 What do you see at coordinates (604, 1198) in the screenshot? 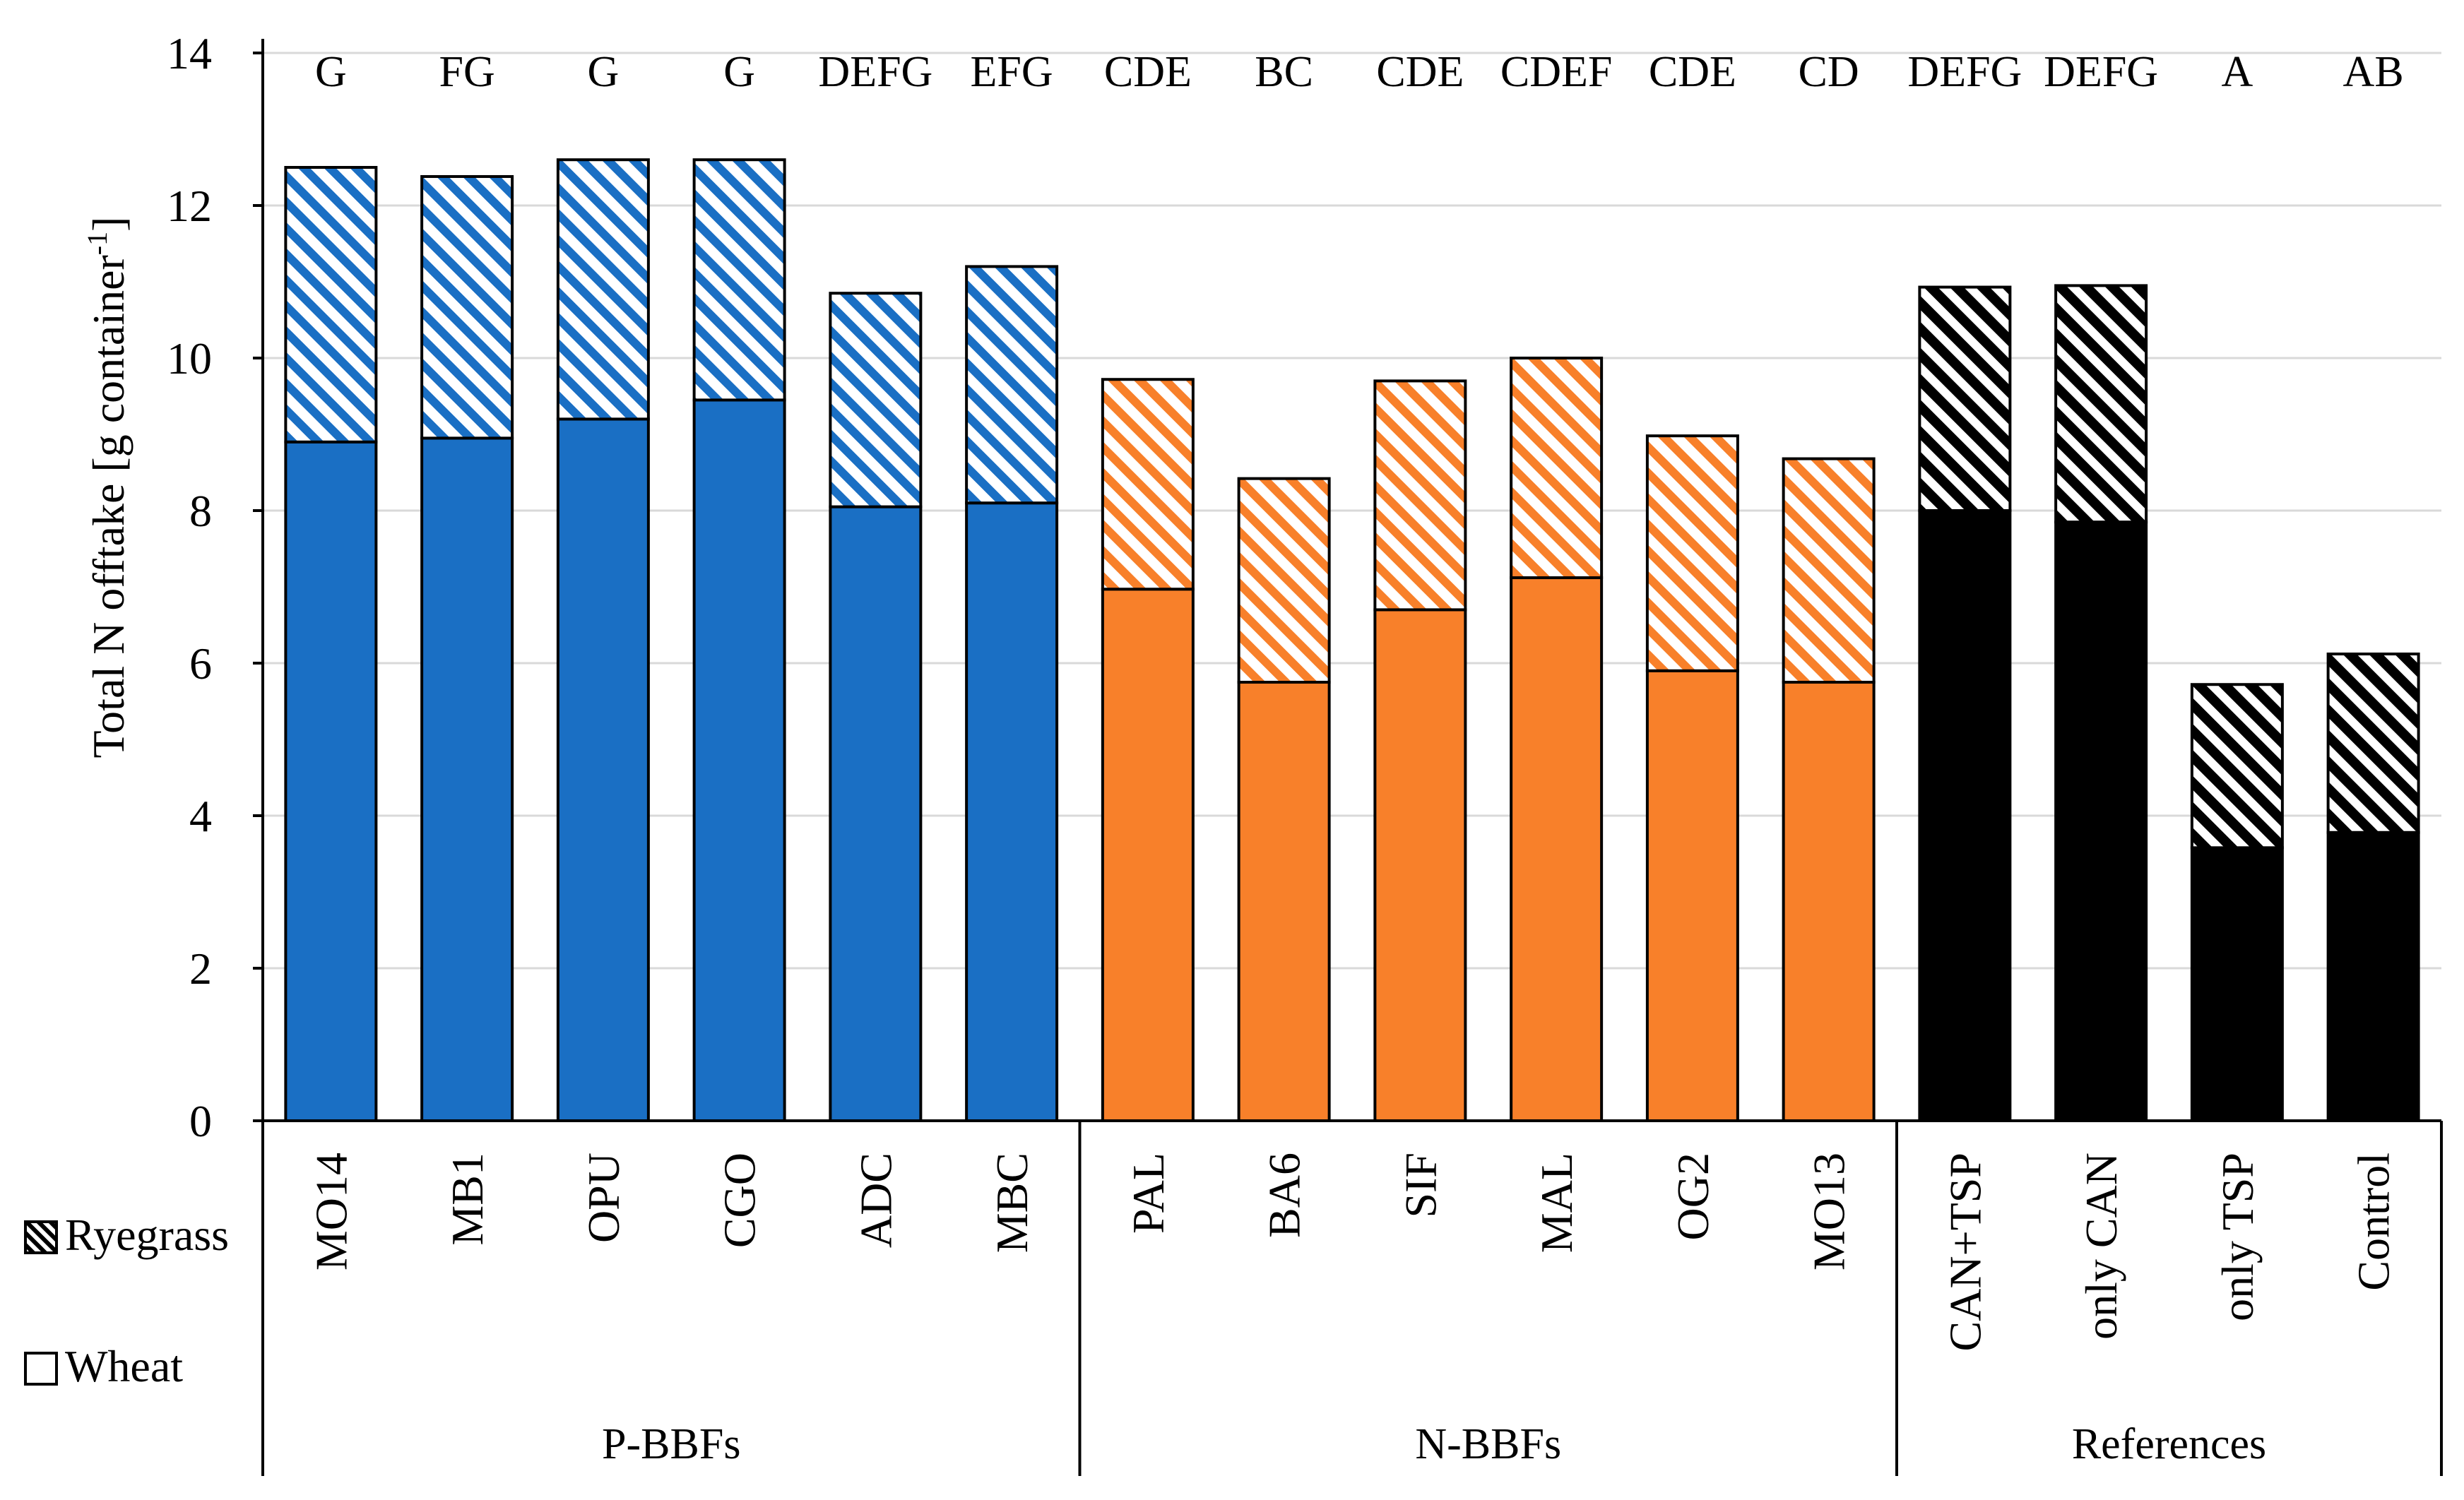
I see `x-tick-label-2: OPU` at bounding box center [604, 1198].